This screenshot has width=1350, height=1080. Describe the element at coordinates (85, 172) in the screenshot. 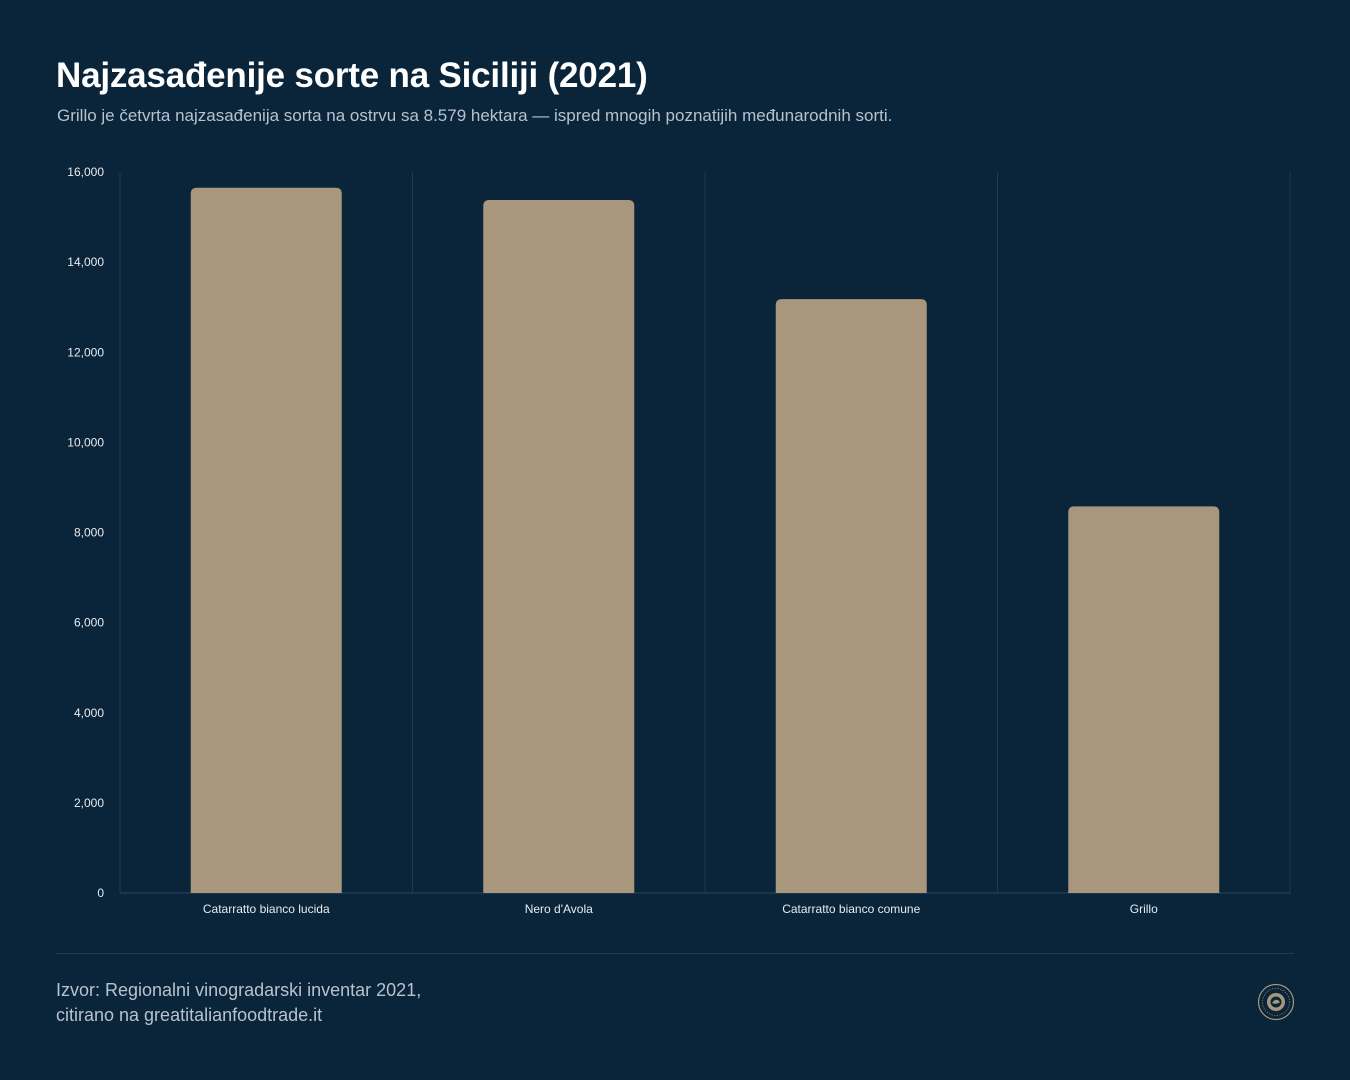

I see `y-tick-label: 16,000` at that location.